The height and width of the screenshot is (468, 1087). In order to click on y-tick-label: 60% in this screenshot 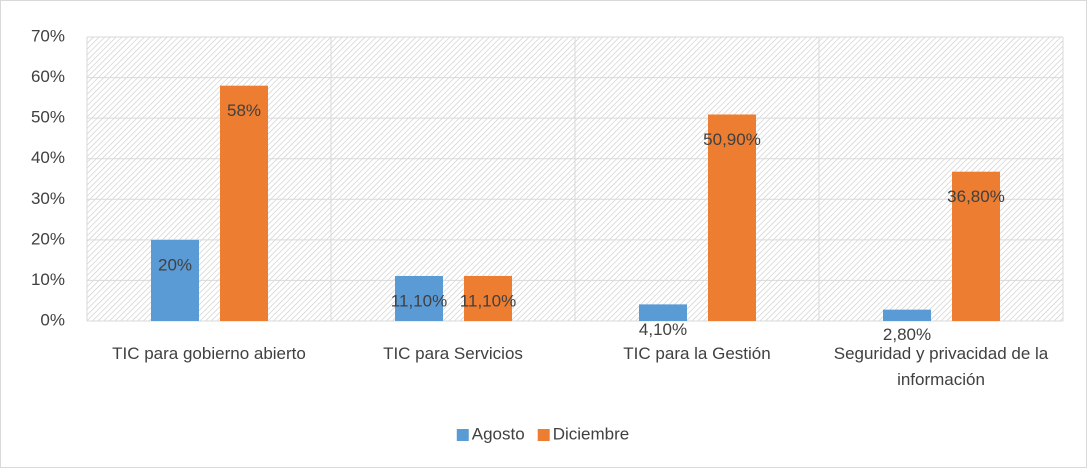, I will do `click(48, 76)`.